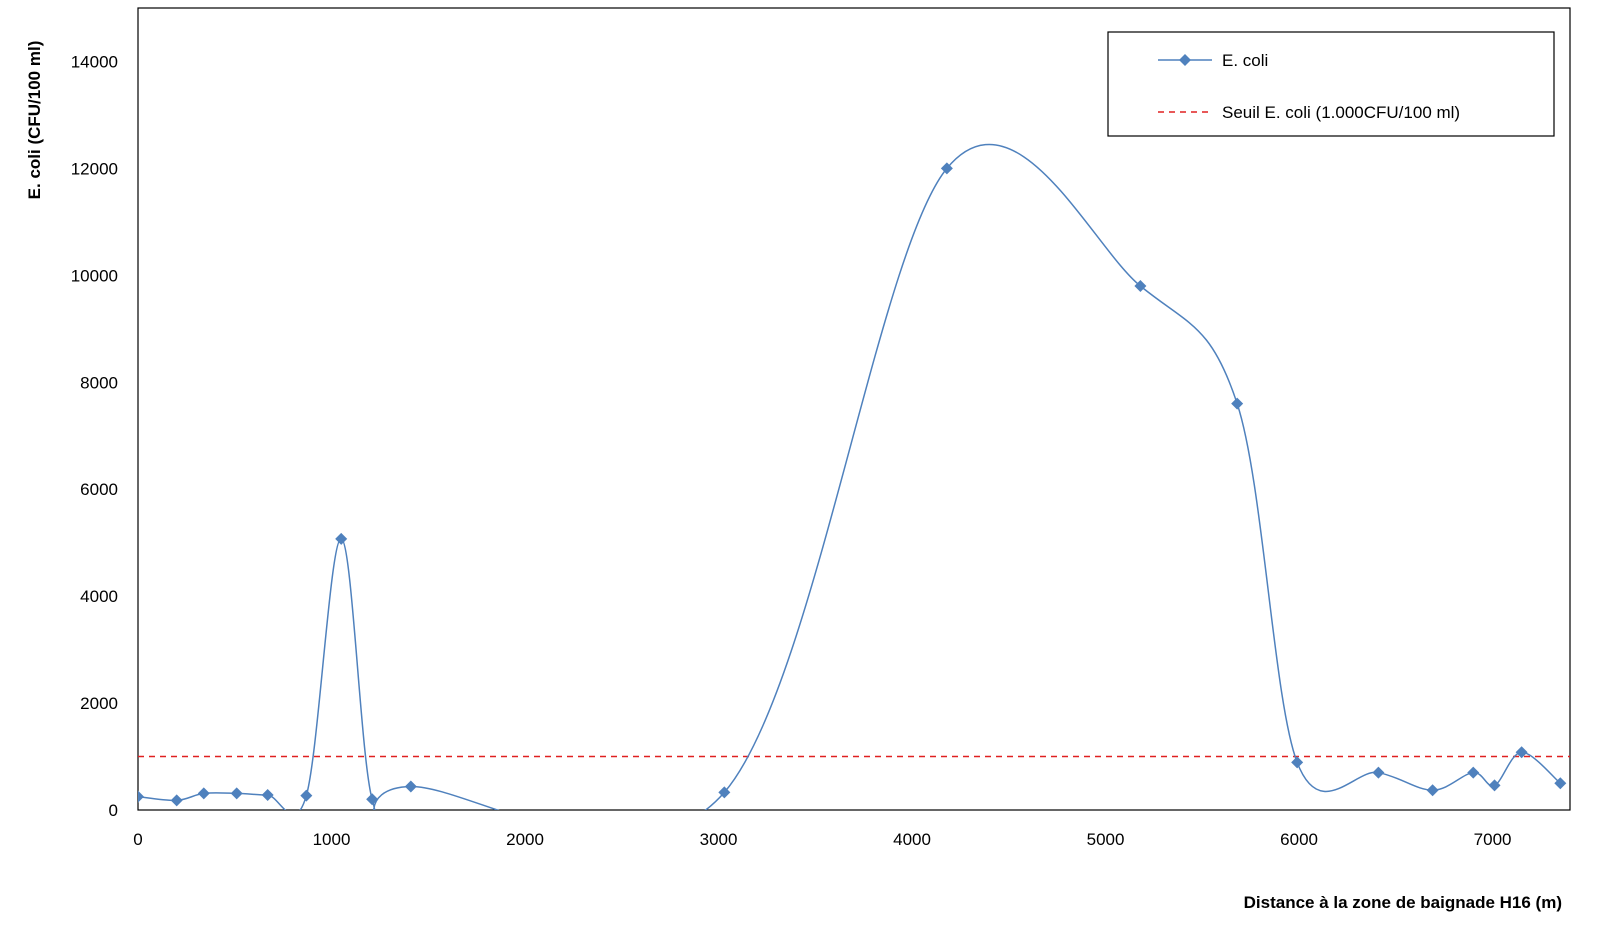 This screenshot has width=1598, height=936. I want to click on y-axis-title: E. coli (CFU/100 ml), so click(34, 120).